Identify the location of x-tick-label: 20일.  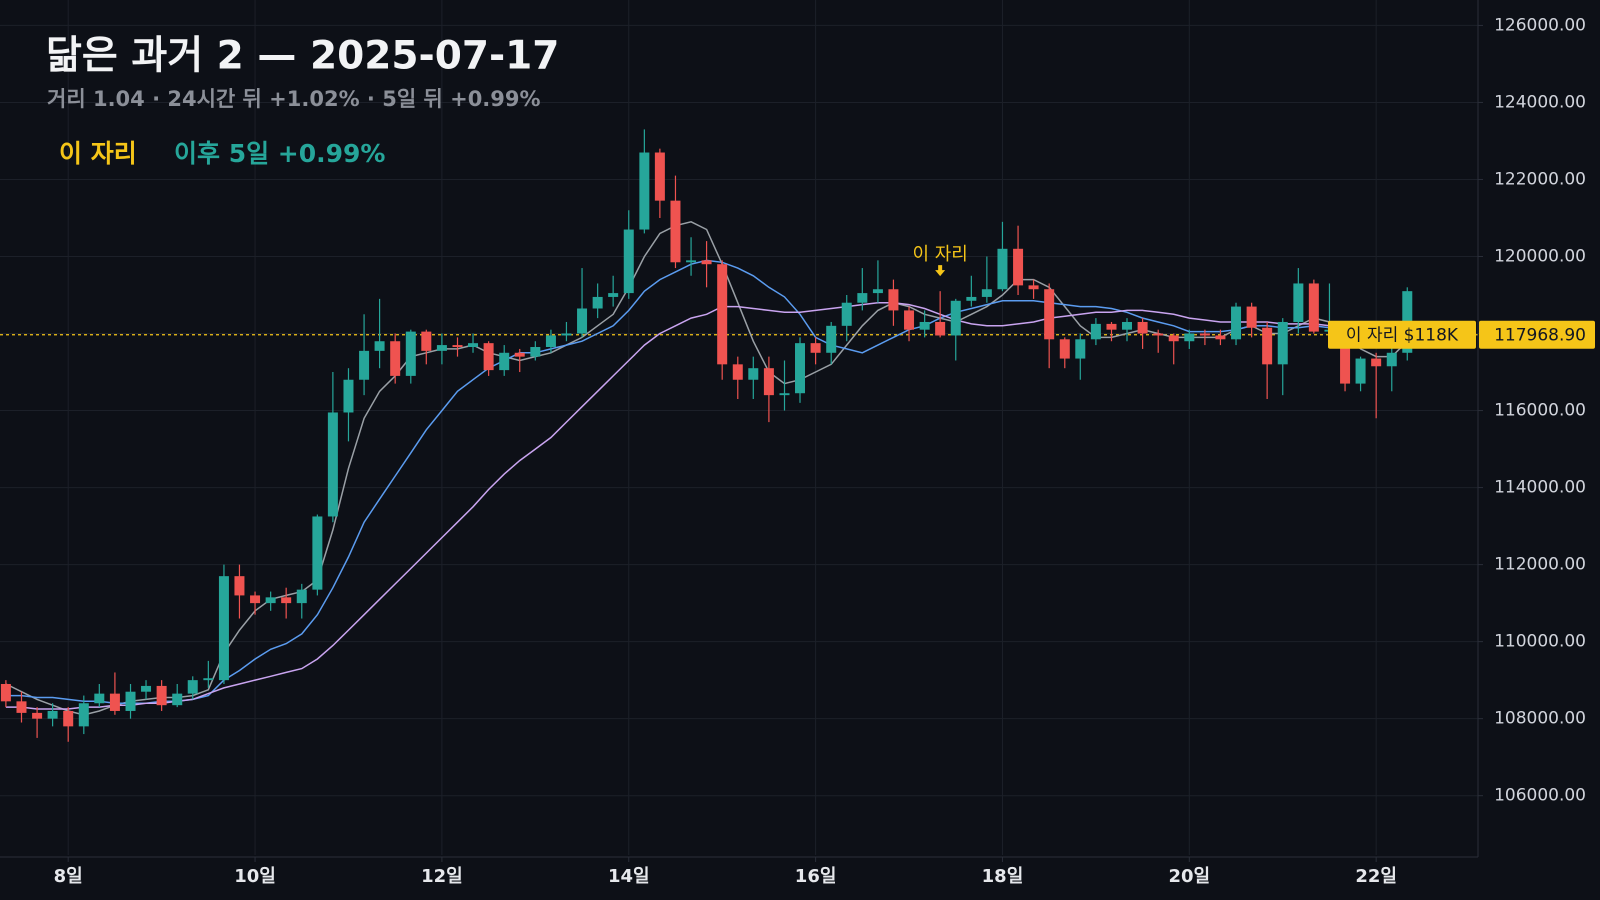
(1190, 876).